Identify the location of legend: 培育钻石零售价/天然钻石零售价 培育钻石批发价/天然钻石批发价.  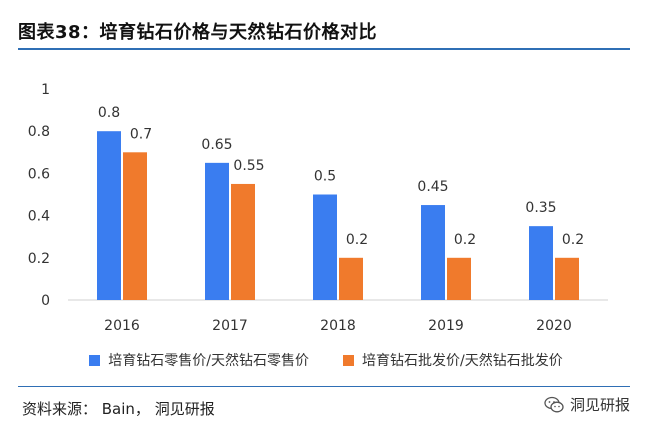
(326, 360).